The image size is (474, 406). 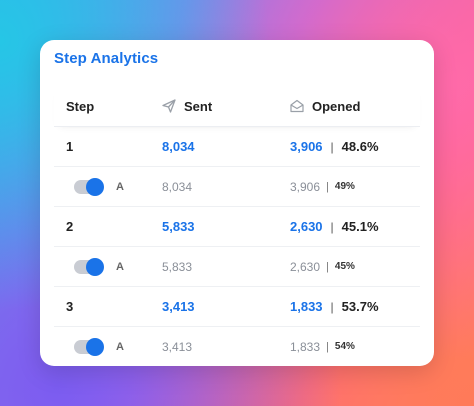 I want to click on table-row: 2 5,833 2,630 | 45.1%, so click(x=237, y=227).